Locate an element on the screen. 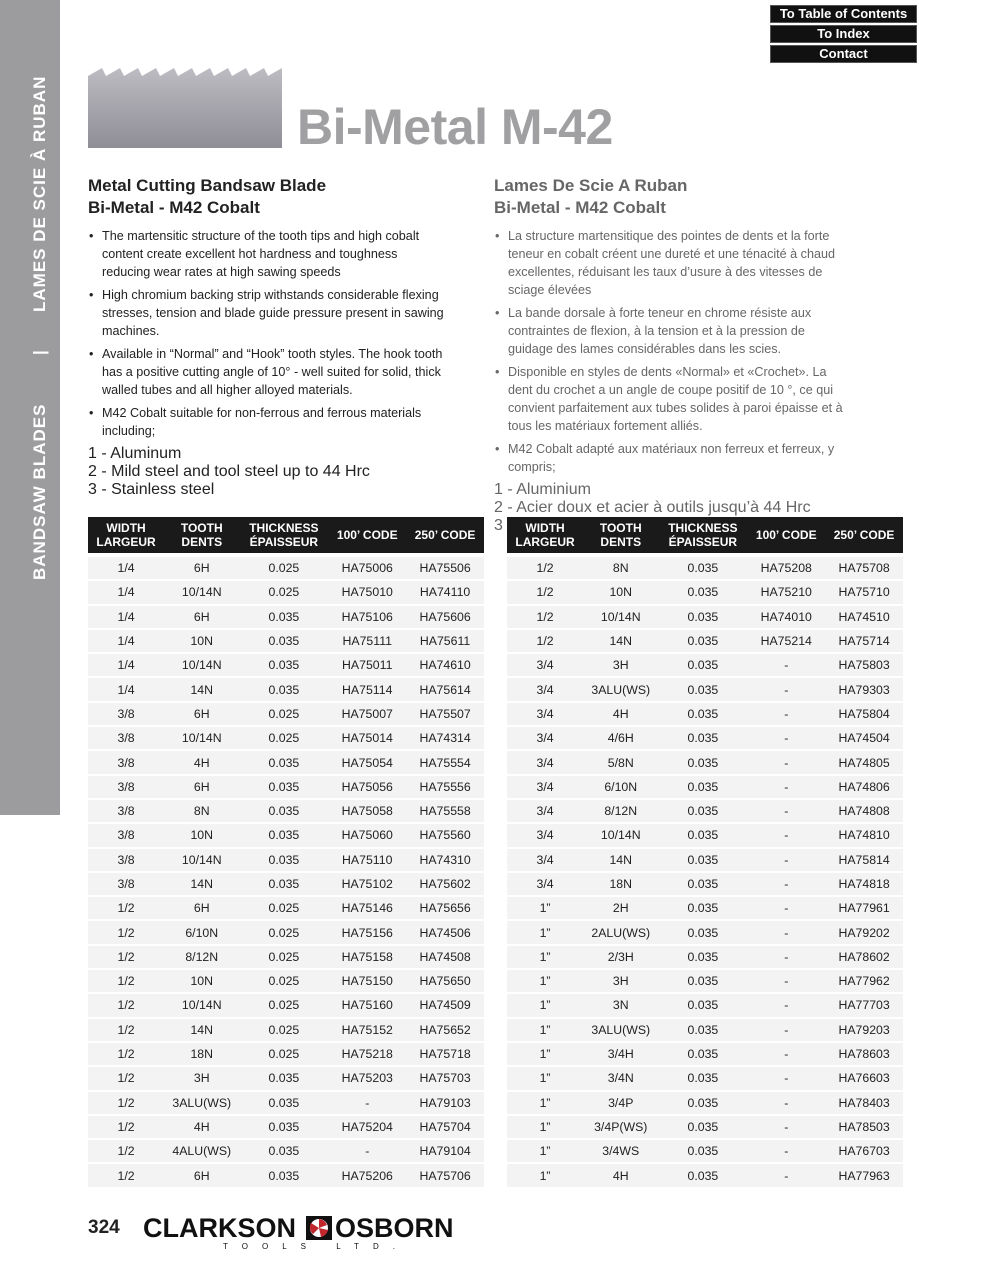 The height and width of the screenshot is (1280, 989). nav-link: To Table of Contents is located at coordinates (843, 14).